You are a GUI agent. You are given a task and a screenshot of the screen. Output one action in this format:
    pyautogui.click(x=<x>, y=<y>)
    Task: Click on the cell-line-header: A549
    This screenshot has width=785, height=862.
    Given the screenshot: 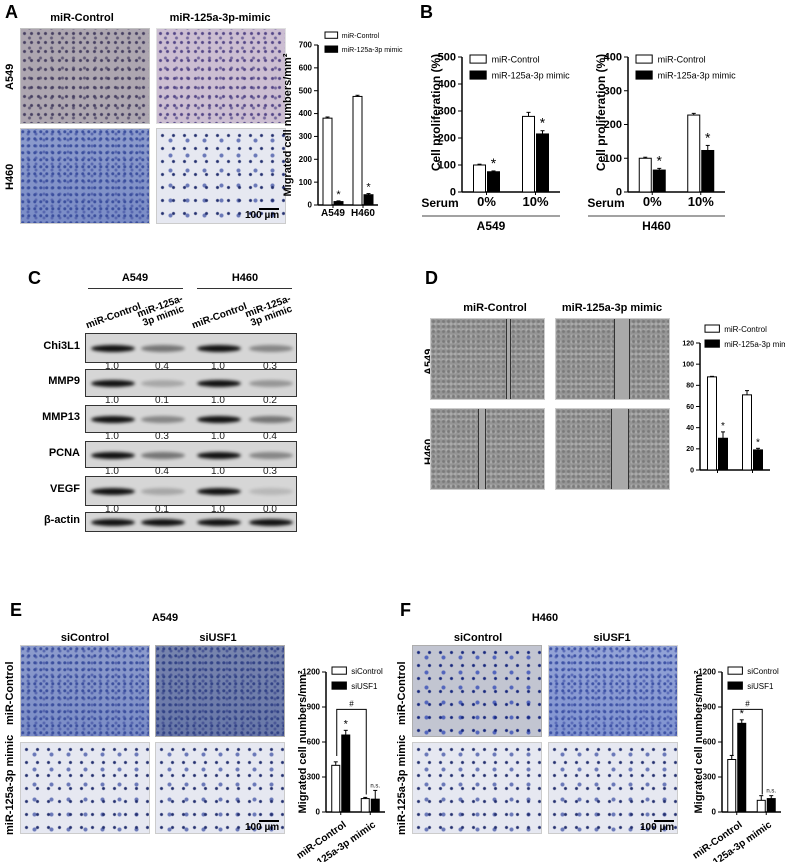 What is the action you would take?
    pyautogui.click(x=135, y=278)
    